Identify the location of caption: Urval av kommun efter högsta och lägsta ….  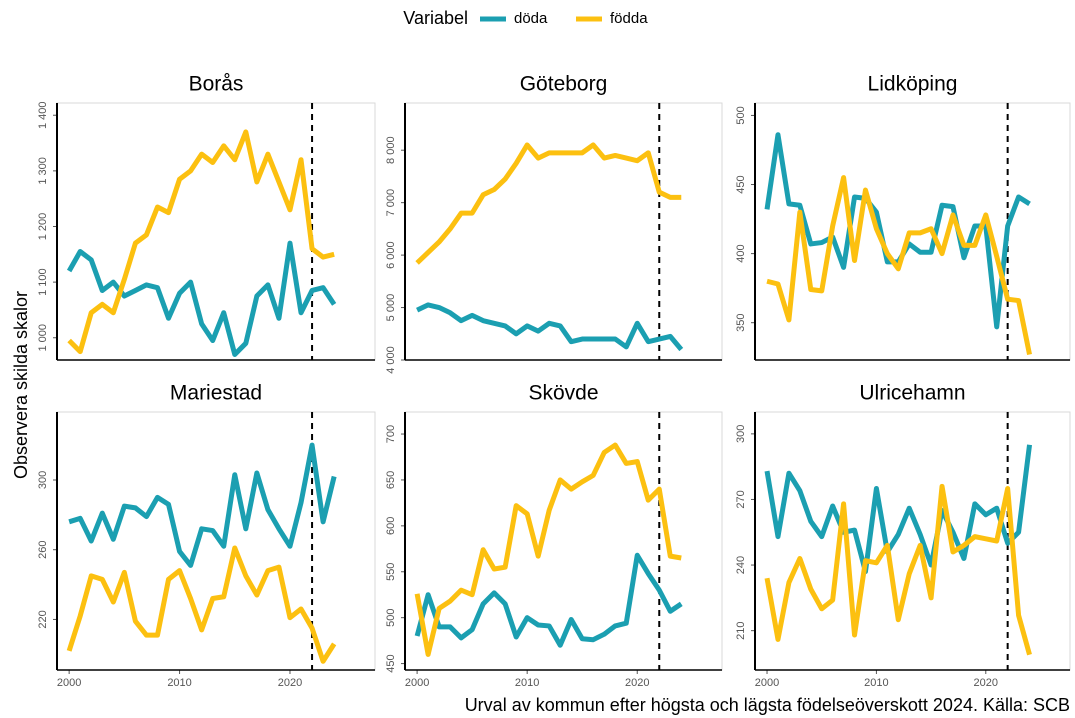
(767, 705).